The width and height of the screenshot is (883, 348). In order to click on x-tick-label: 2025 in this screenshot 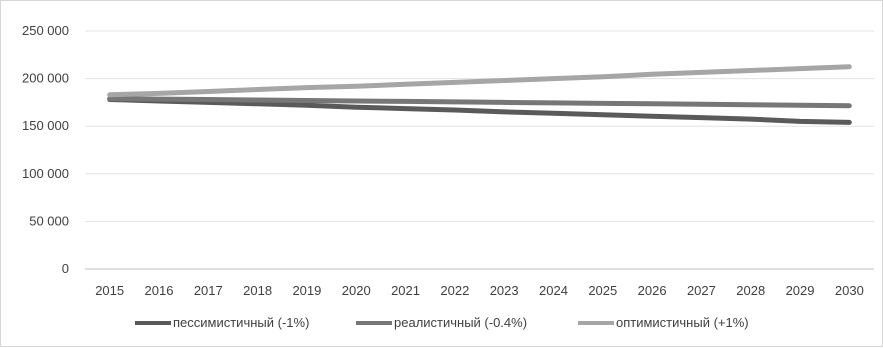, I will do `click(602, 290)`.